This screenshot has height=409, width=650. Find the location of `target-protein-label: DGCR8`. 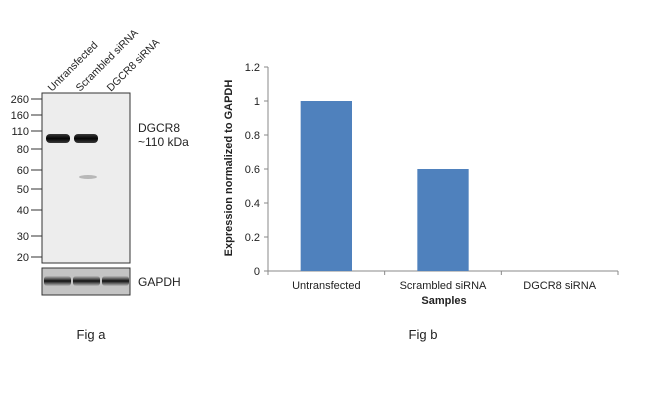

target-protein-label: DGCR8 is located at coordinates (159, 128).